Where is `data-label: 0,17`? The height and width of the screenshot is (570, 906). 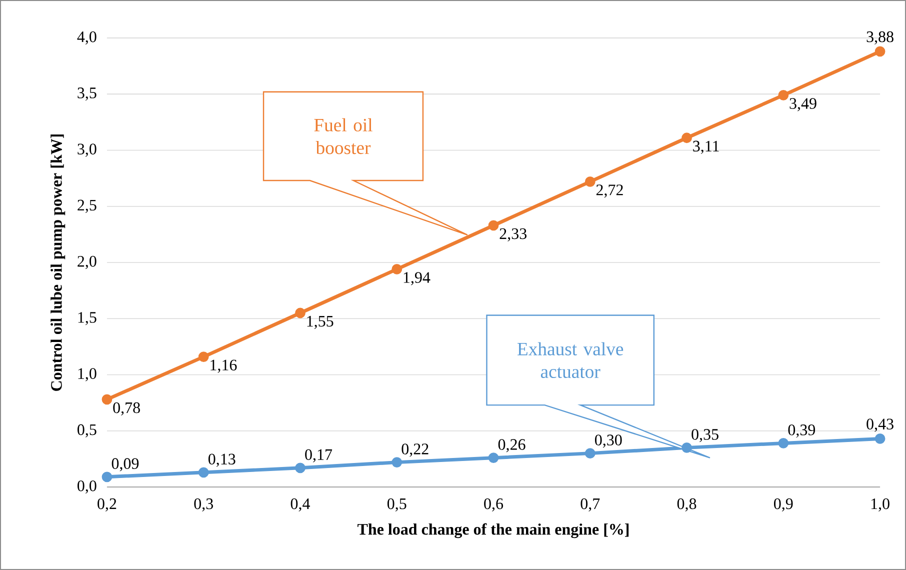 data-label: 0,17 is located at coordinates (318, 455).